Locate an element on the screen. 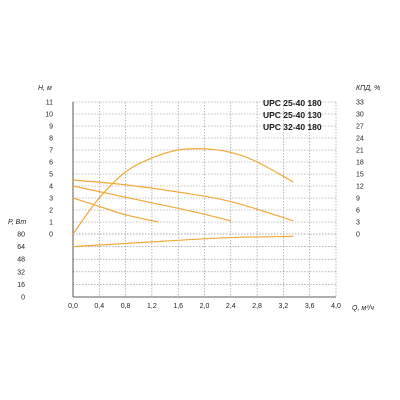 The width and height of the screenshot is (400, 400). efficiency-tick-label: 12 is located at coordinates (360, 187).